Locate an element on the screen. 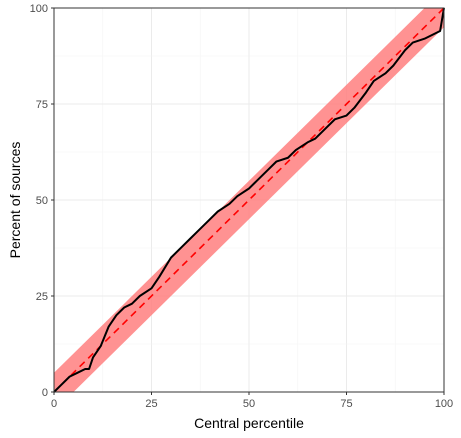  y-tick-label: 0 is located at coordinates (45, 393).